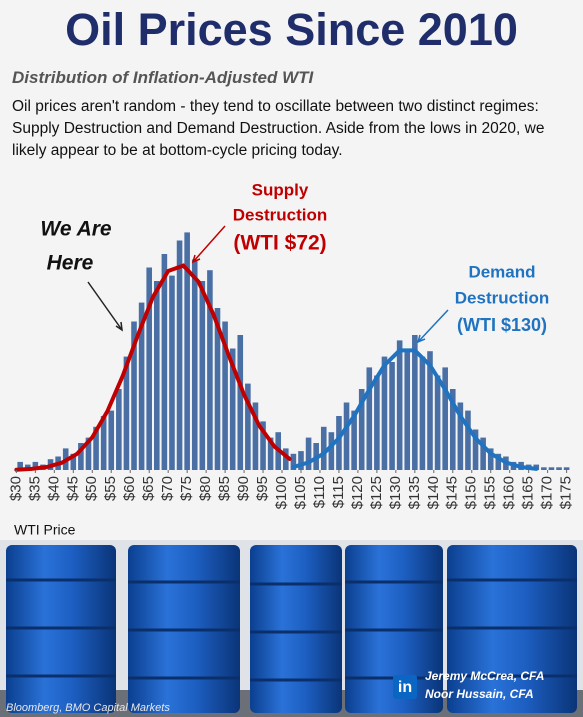 Image resolution: width=583 pixels, height=717 pixels. Describe the element at coordinates (291, 29) in the screenshot. I see `title: Oil Prices Since 2010` at that location.